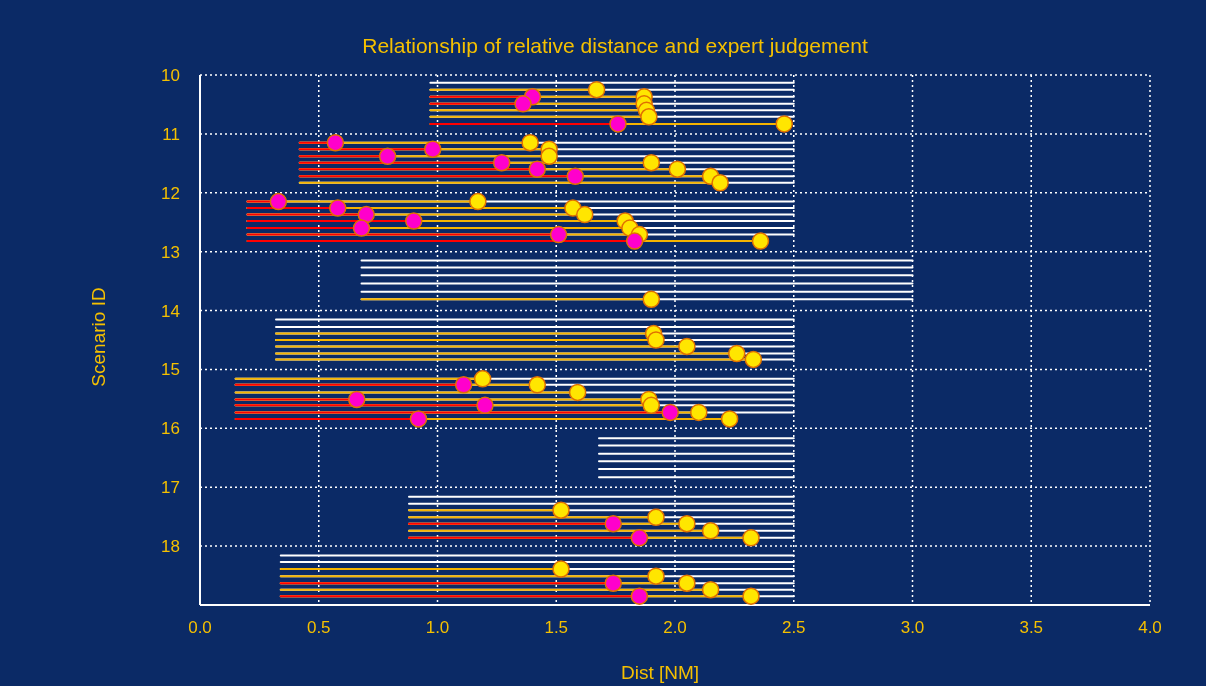 The height and width of the screenshot is (686, 1206). What do you see at coordinates (675, 628) in the screenshot?
I see `x-tick-label: 2.0` at bounding box center [675, 628].